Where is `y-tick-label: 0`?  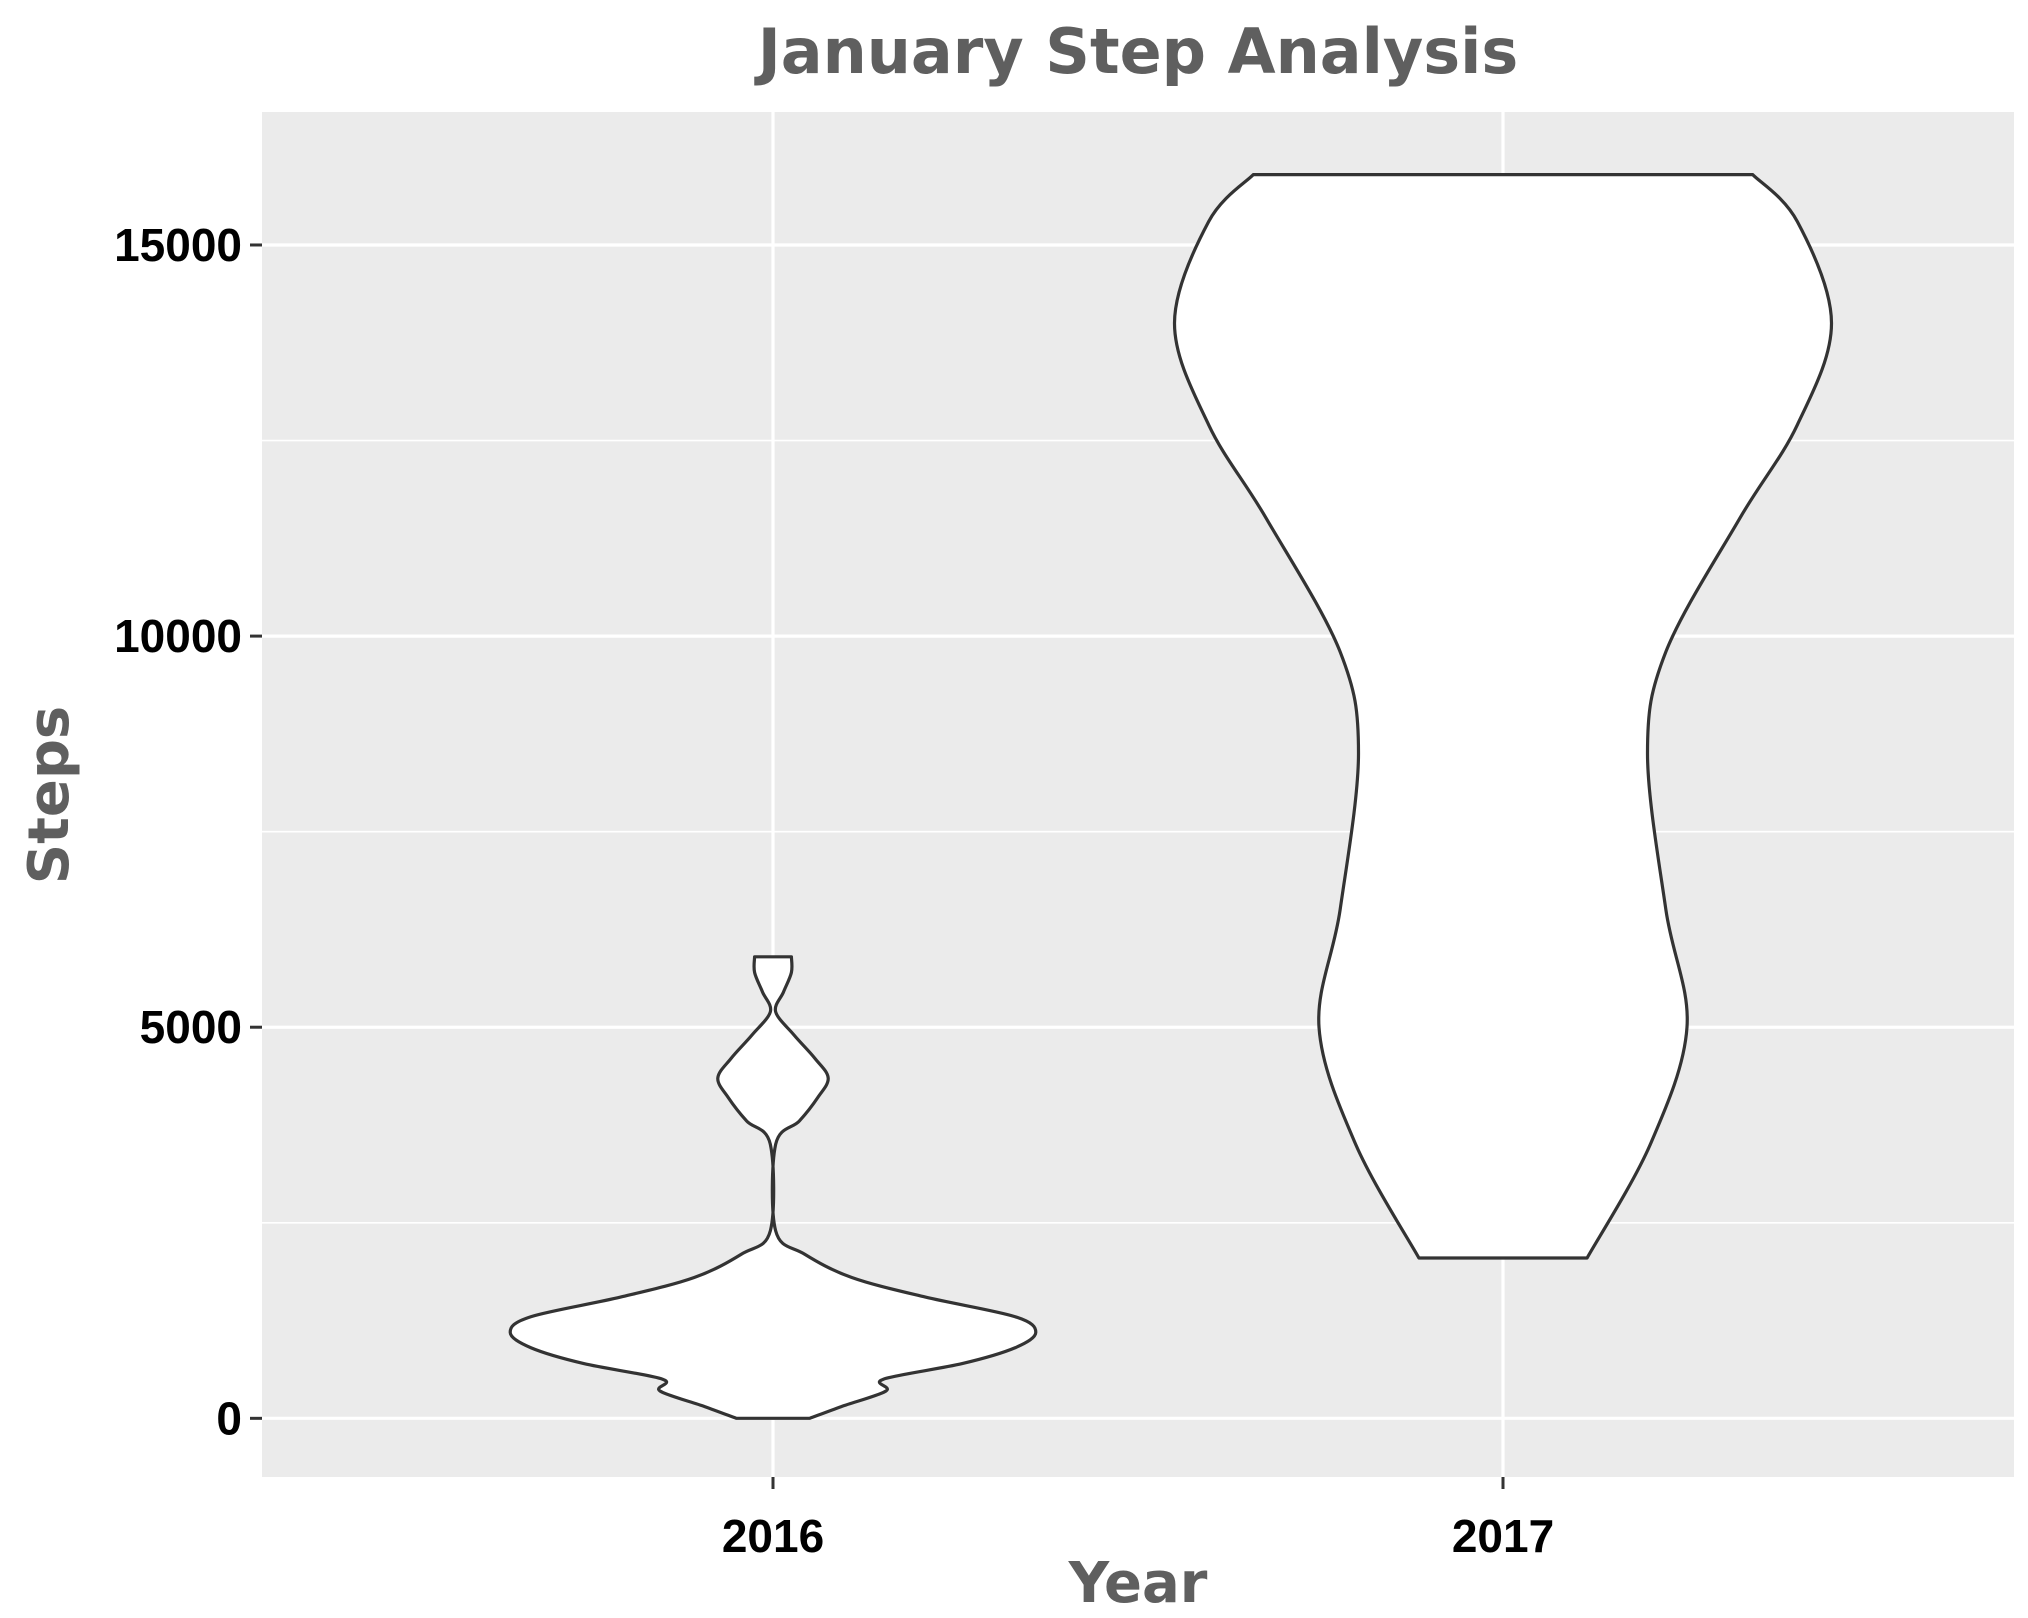
y-tick-label: 0 is located at coordinates (229, 1418).